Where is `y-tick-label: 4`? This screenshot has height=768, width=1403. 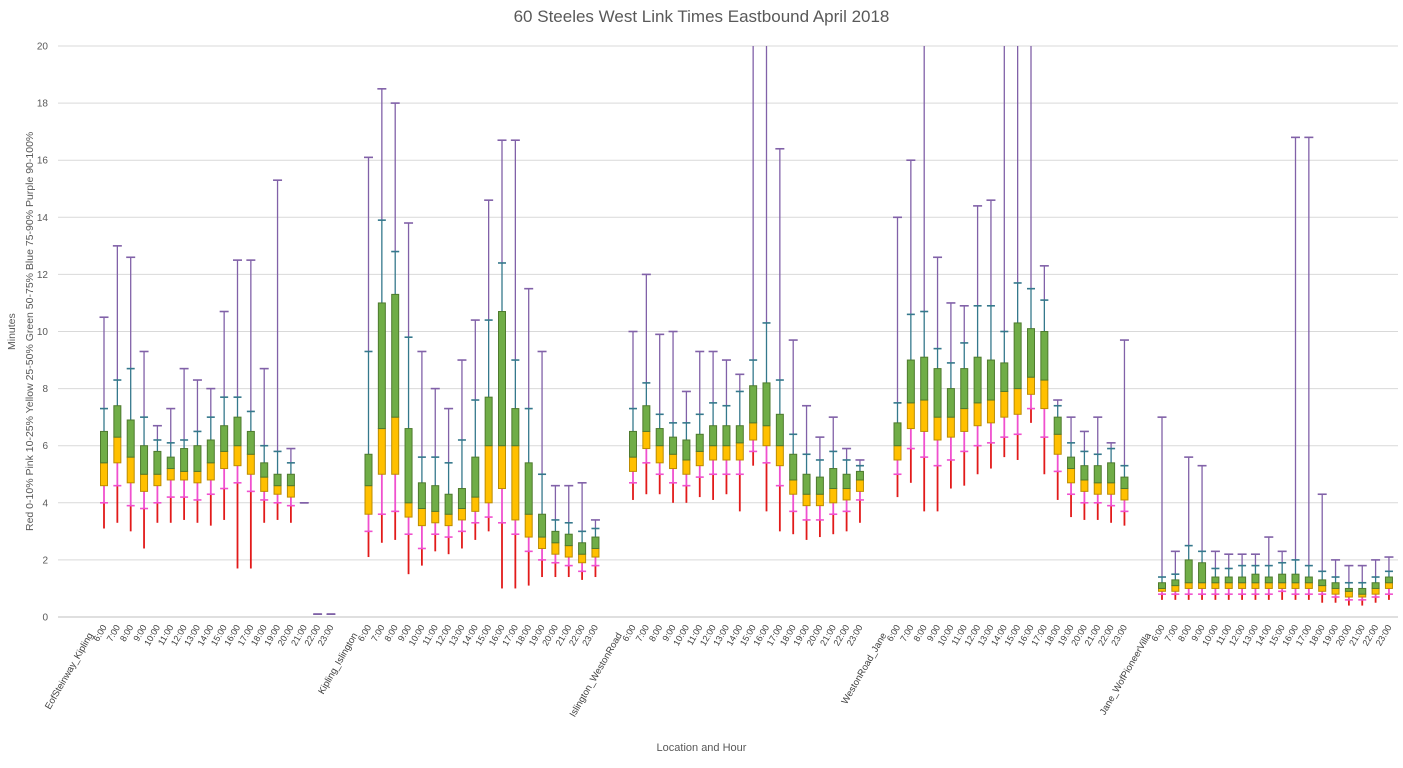
y-tick-label: 4 is located at coordinates (45, 503).